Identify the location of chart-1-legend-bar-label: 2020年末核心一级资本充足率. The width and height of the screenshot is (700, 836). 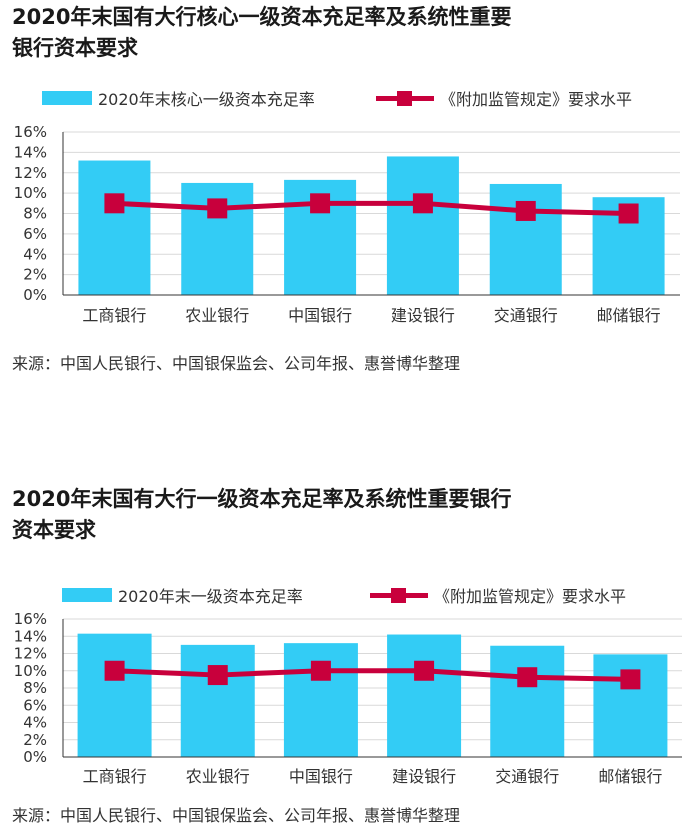
(206, 99).